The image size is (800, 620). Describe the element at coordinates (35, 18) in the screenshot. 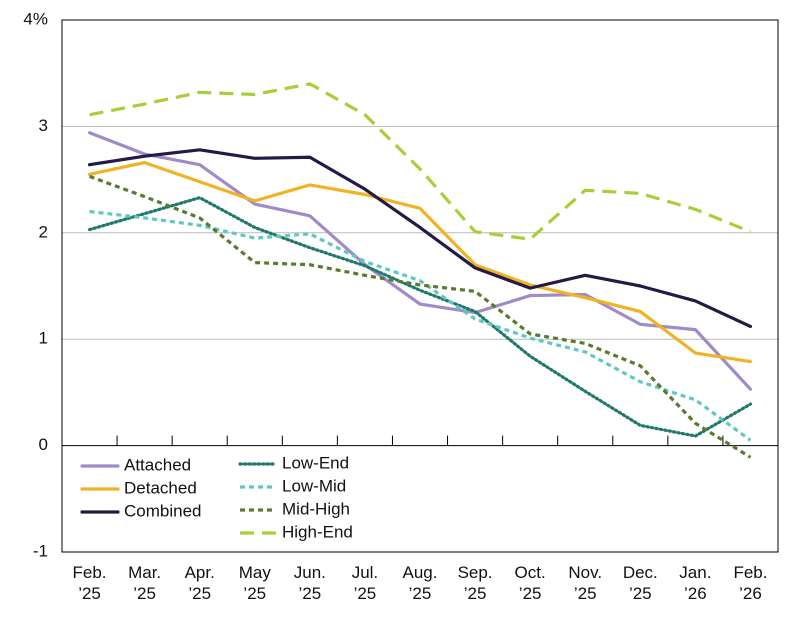

I see `y-tick-label: 4%` at that location.